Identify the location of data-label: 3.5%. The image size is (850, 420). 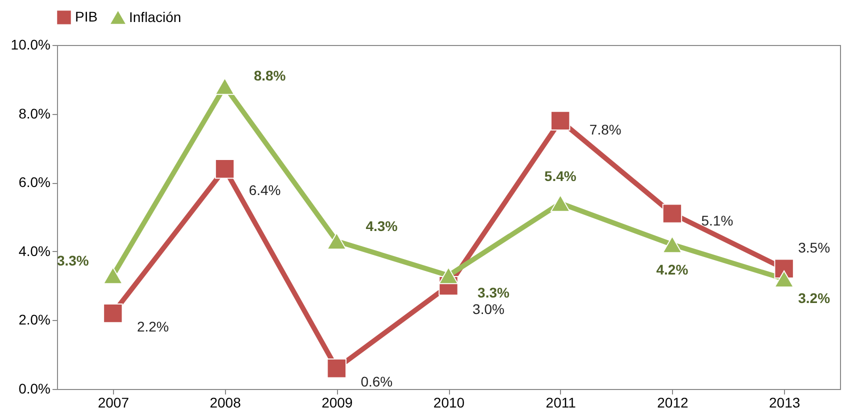
(814, 248).